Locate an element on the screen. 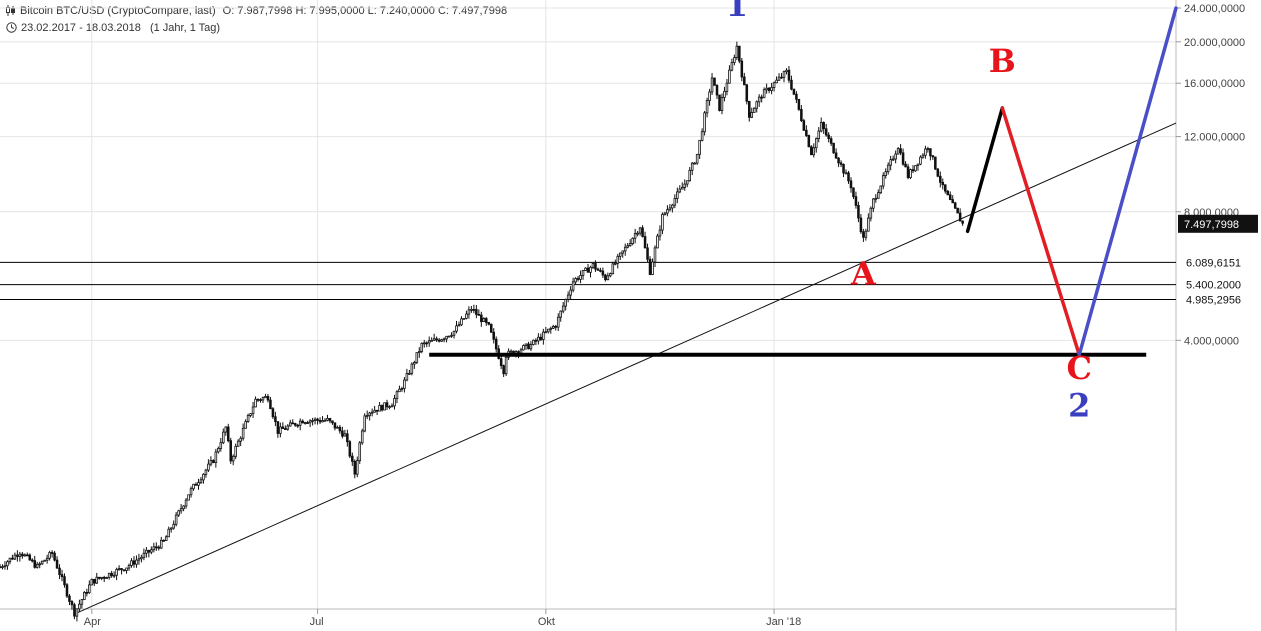  wave-label-2: 2 is located at coordinates (1079, 406).